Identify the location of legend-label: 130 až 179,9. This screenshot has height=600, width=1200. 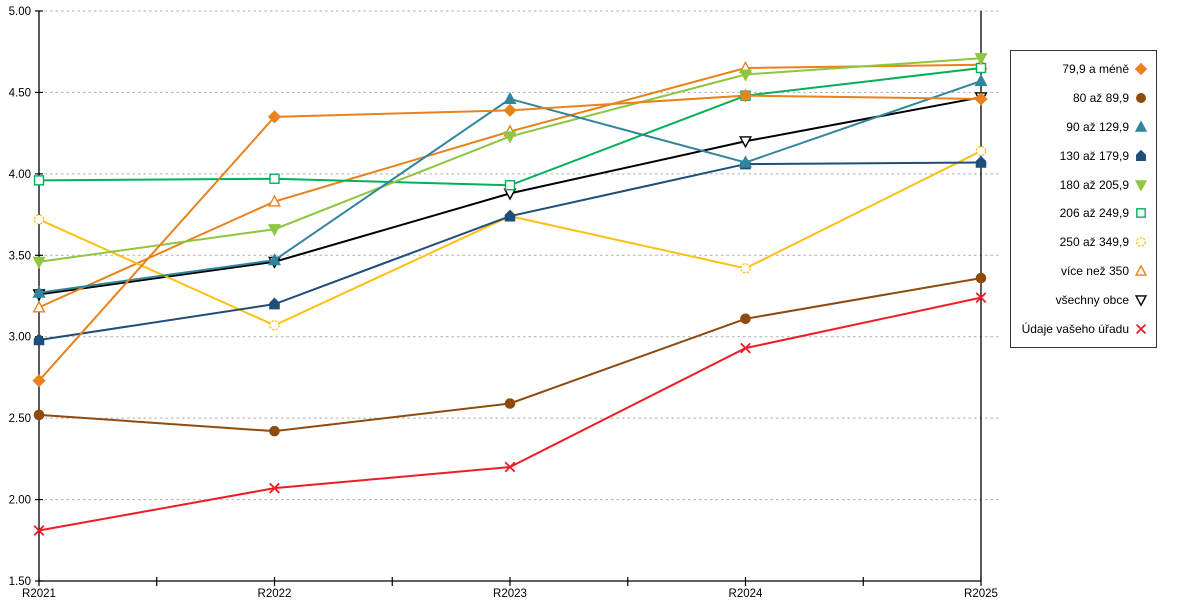
(1094, 155).